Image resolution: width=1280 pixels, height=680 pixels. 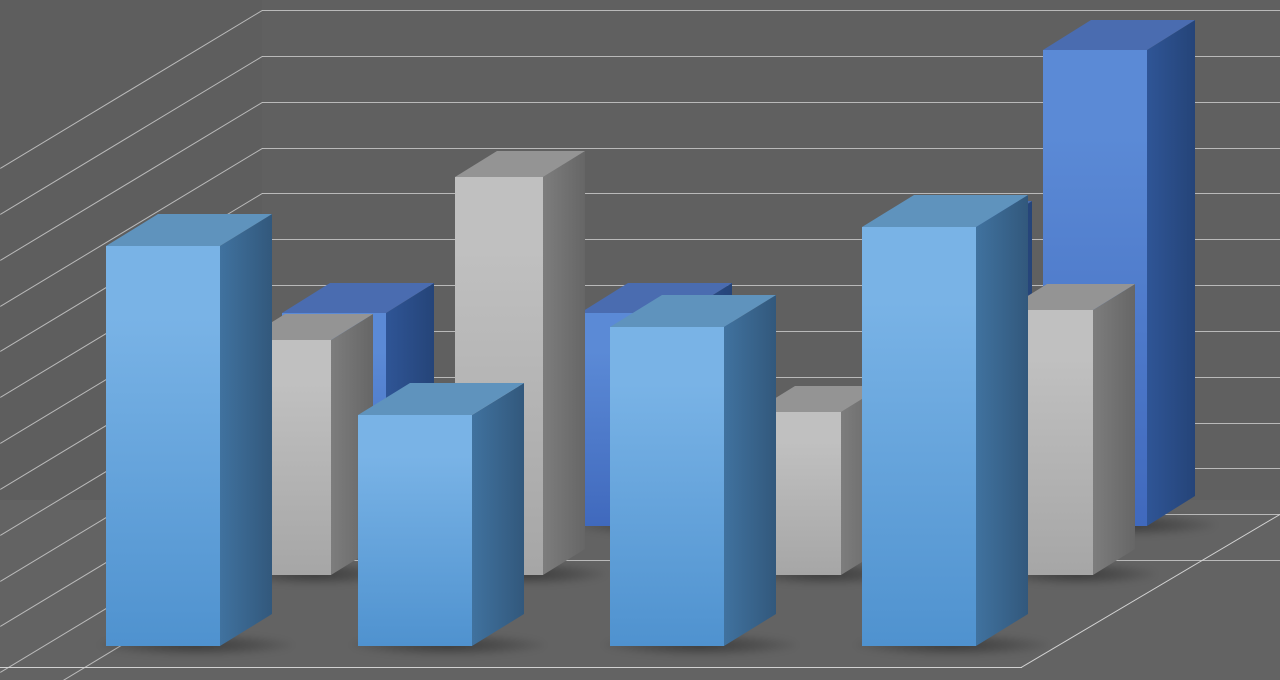 I want to click on bar-g4-front, so click(x=952, y=425).